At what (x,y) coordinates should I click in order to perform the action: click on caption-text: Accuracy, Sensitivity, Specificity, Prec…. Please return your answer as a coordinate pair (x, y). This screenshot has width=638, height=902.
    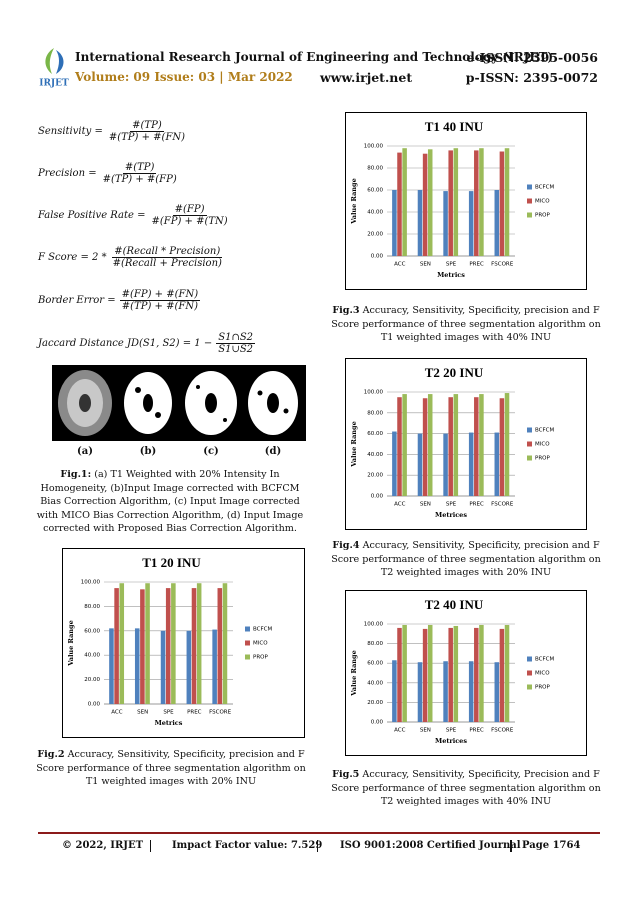
    Looking at the image, I should click on (466, 788).